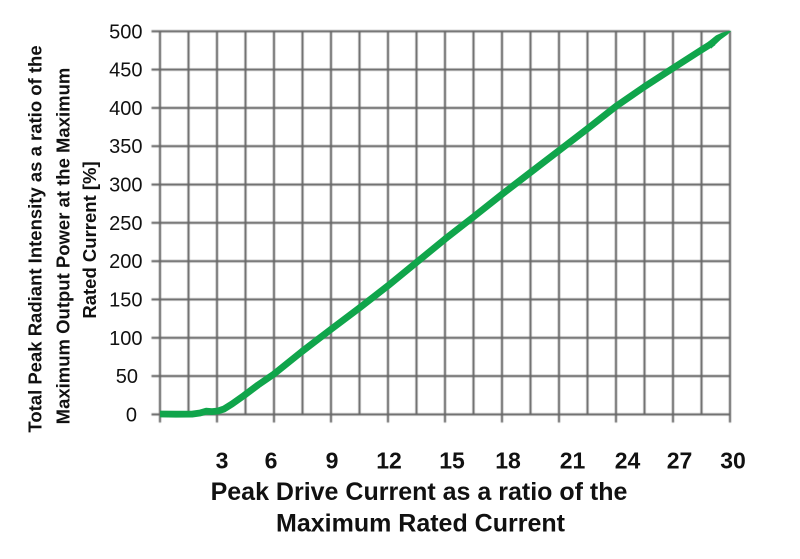 Image resolution: width=800 pixels, height=559 pixels. I want to click on svg-text: 50, so click(127, 377).